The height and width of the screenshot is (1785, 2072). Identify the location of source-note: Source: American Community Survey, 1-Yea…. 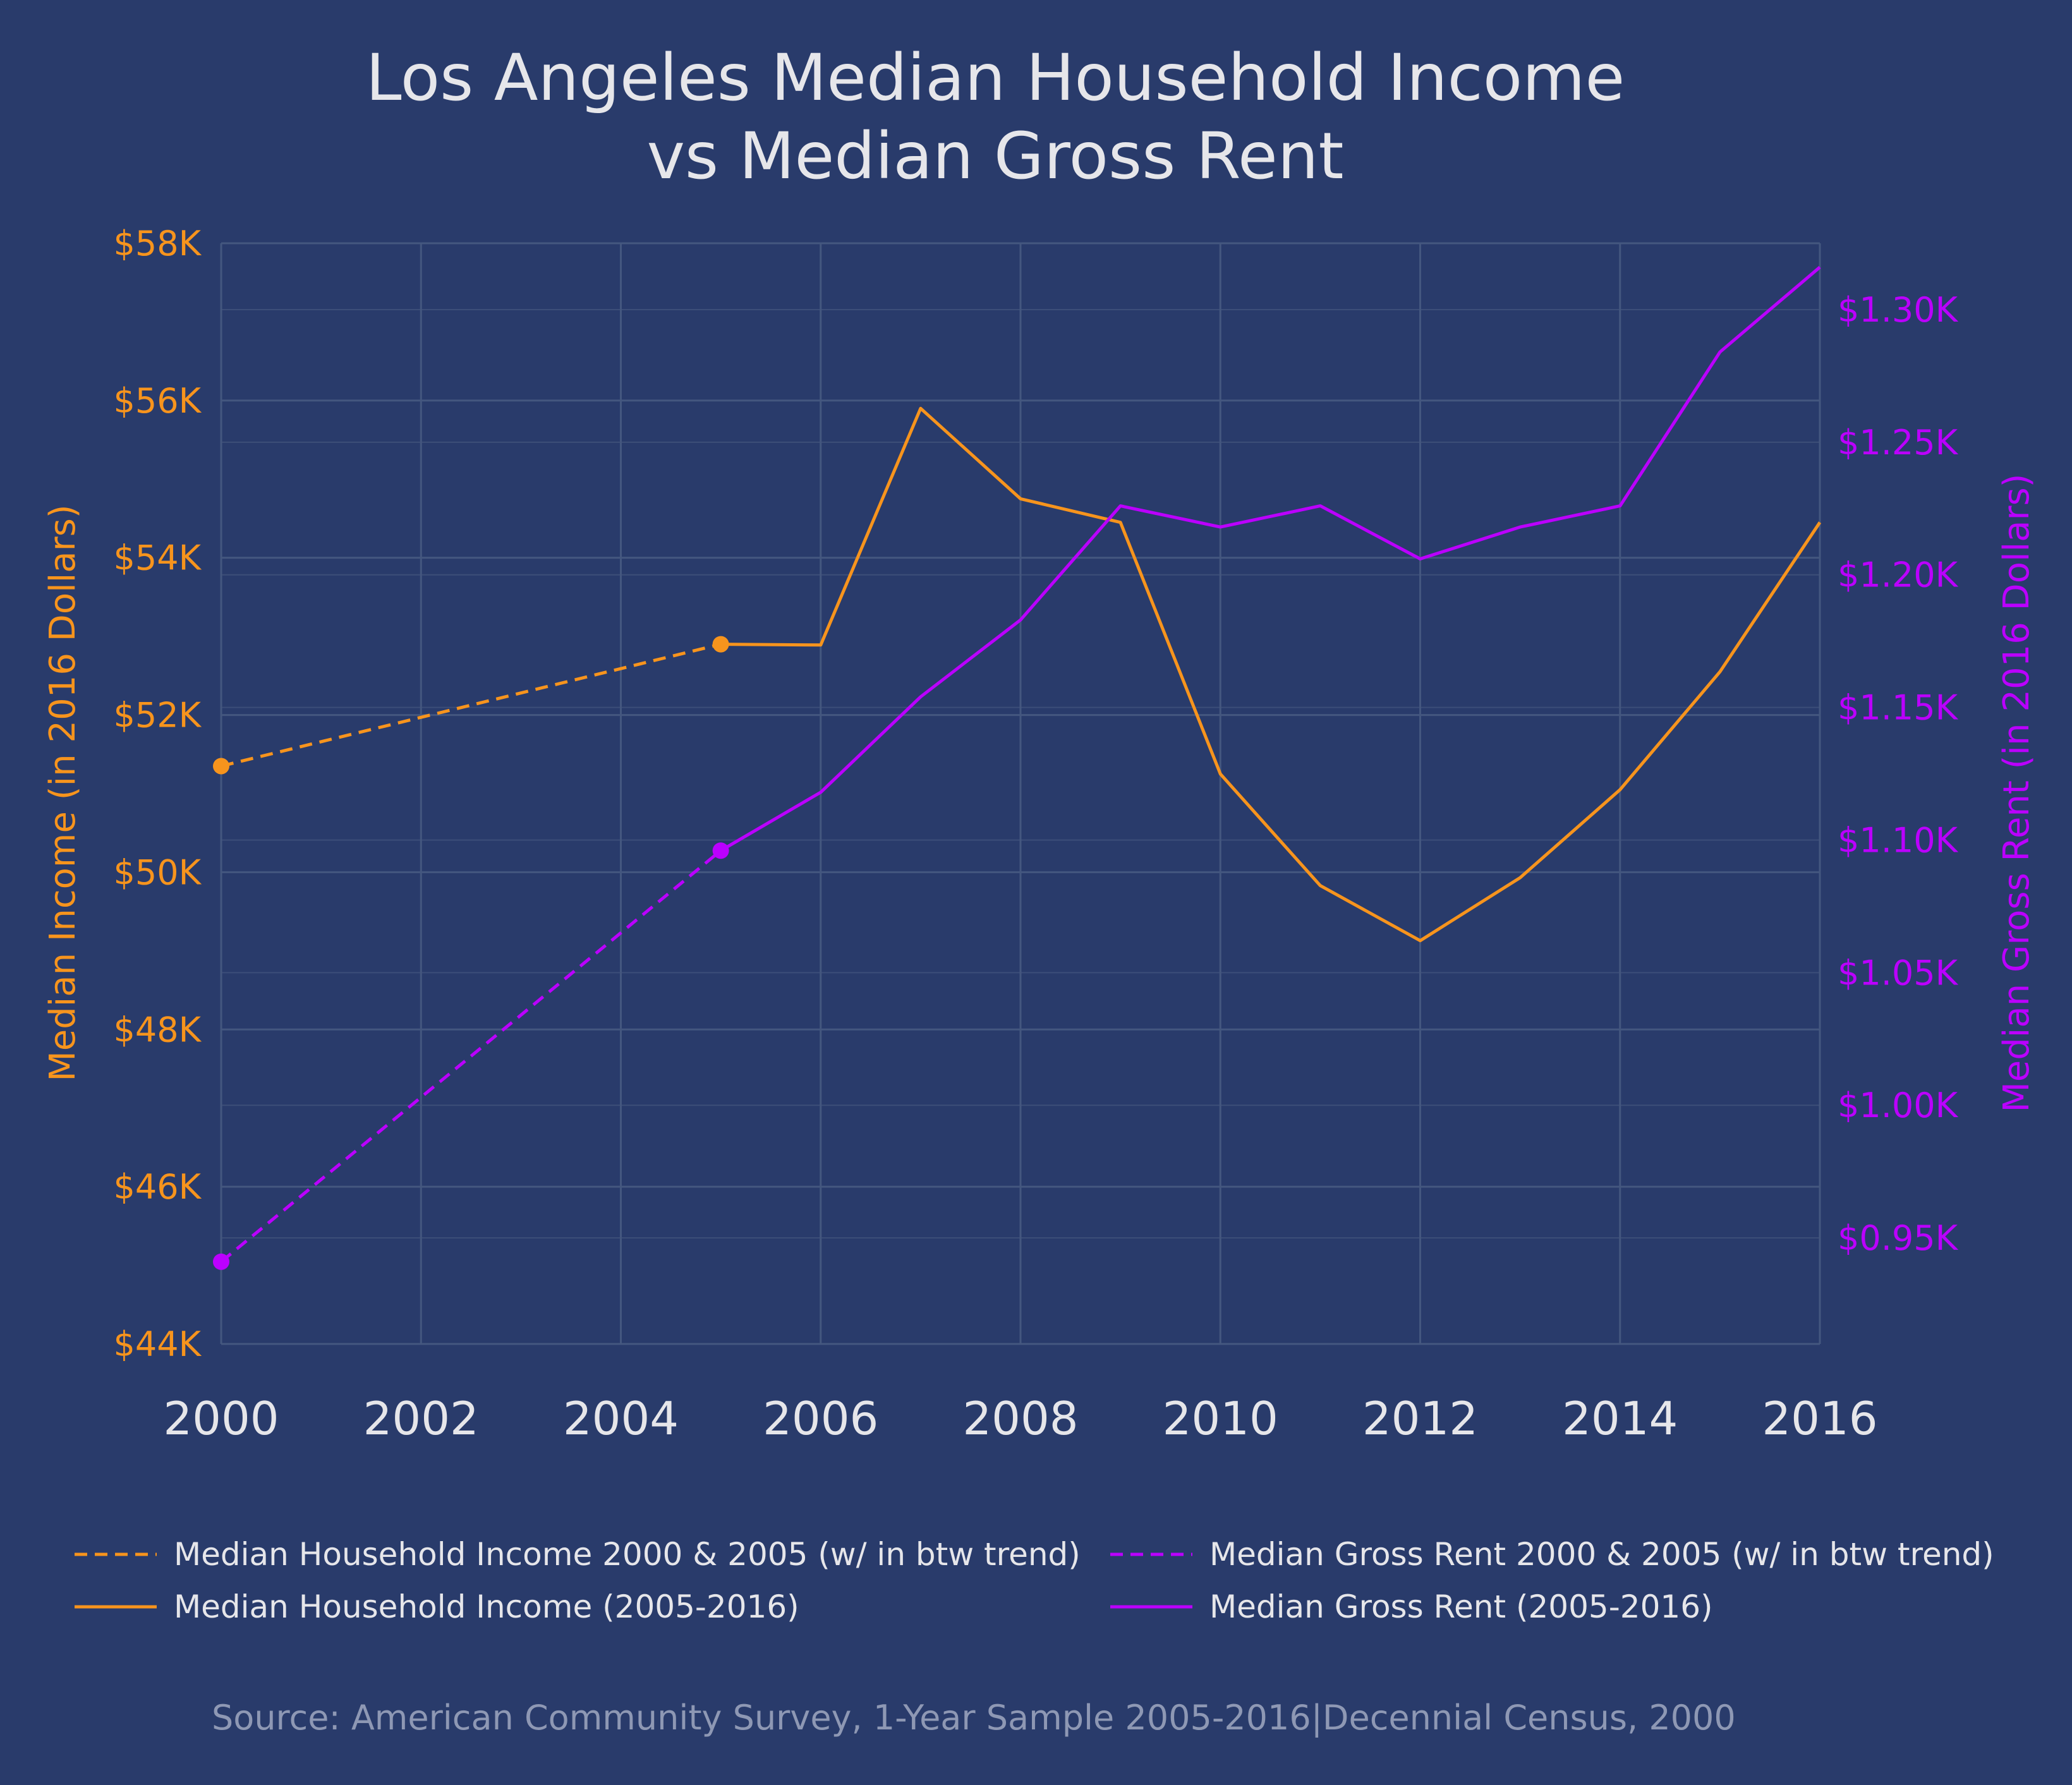
(974, 1718).